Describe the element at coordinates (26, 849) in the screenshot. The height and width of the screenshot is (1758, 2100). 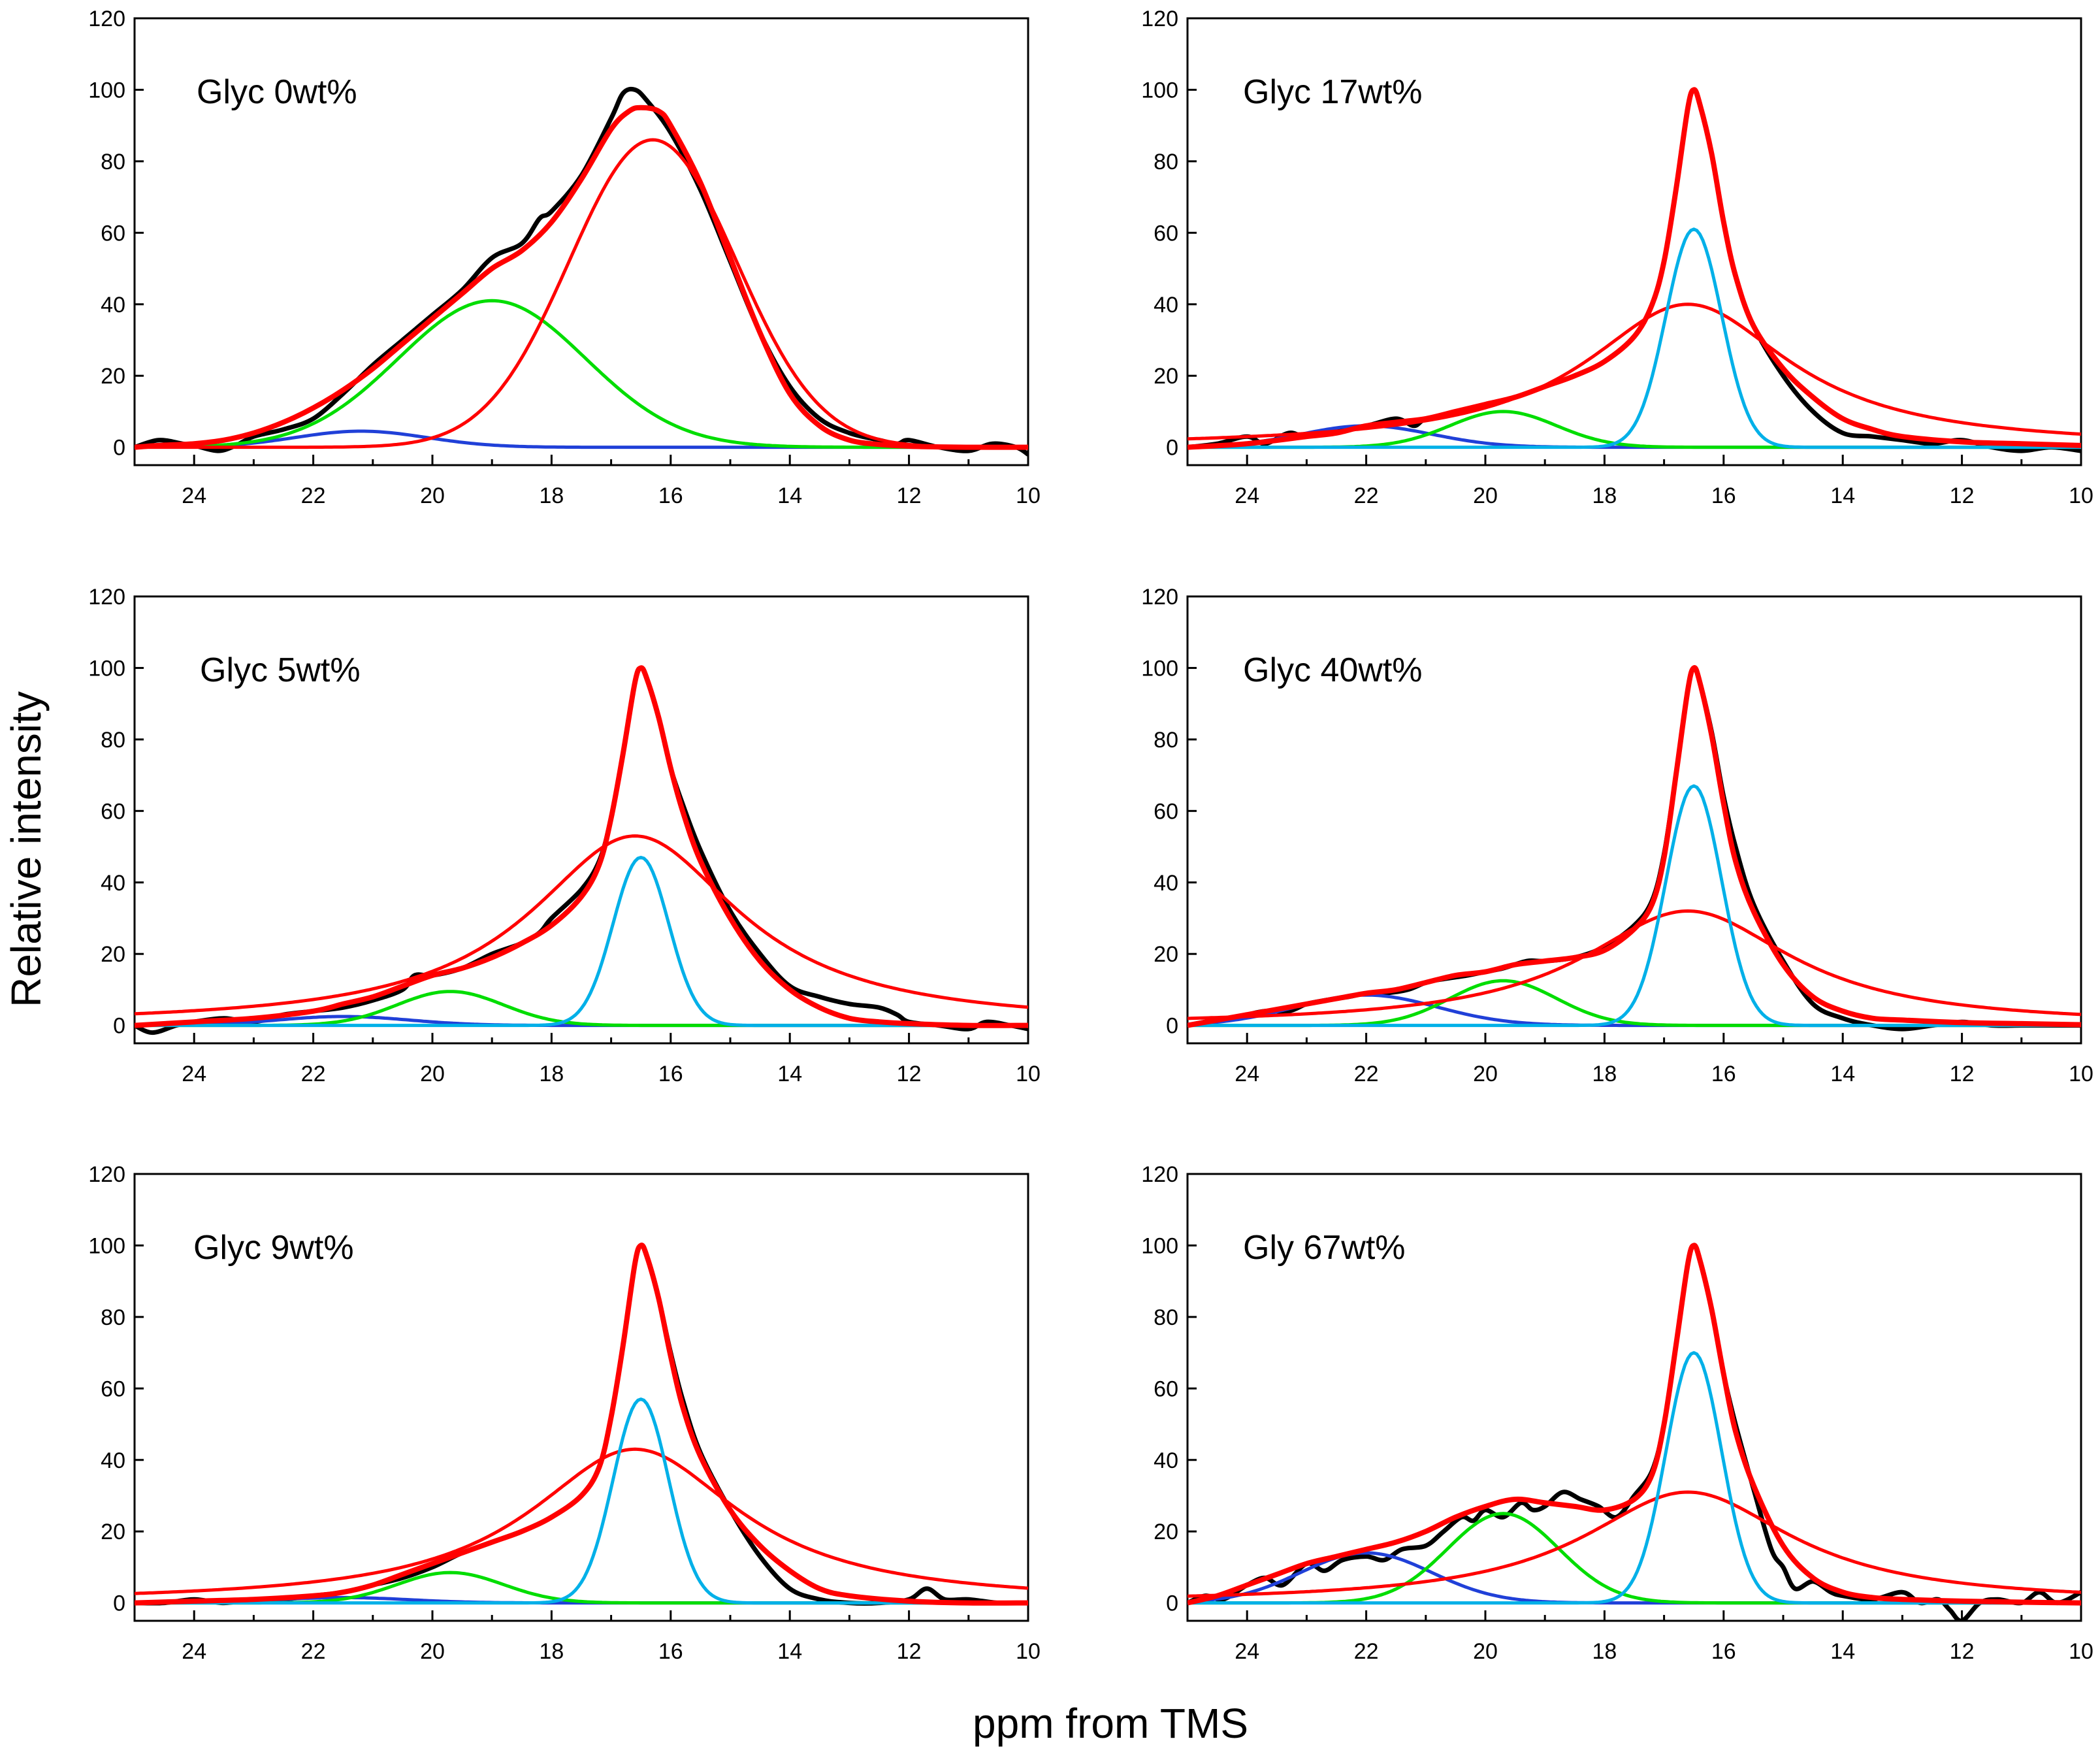
I see `y-axis-title: Relative intensity` at that location.